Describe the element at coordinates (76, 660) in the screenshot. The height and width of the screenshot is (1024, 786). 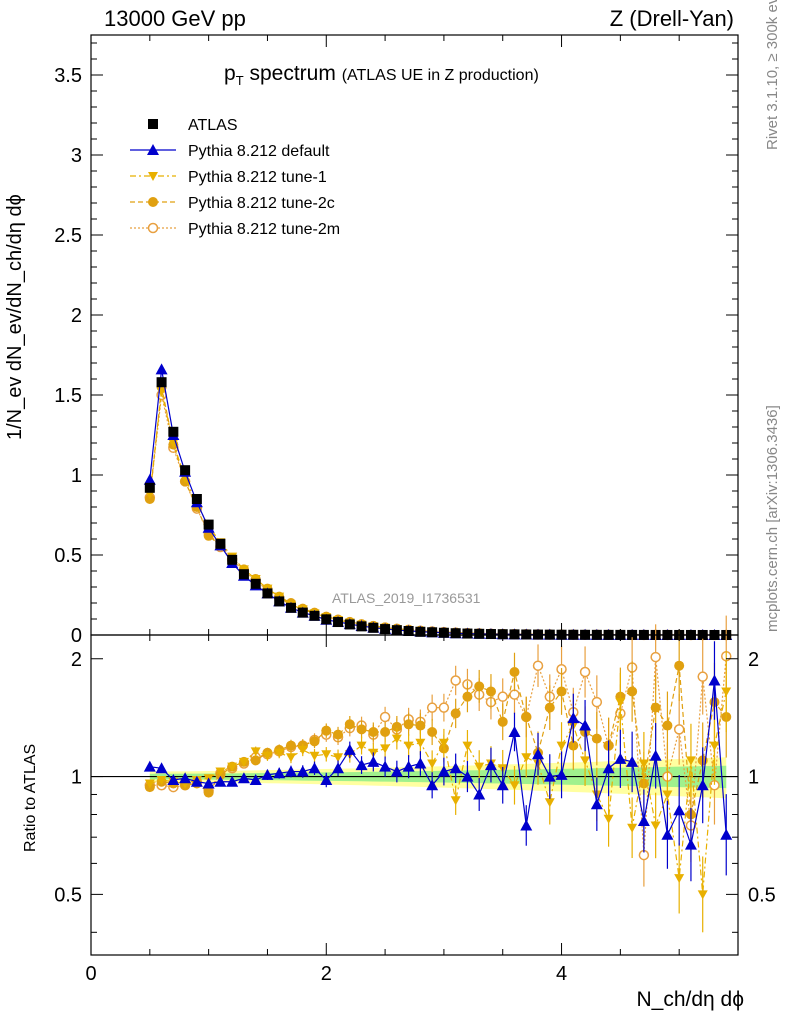
I see `ratio-tick-label-left: 2` at that location.